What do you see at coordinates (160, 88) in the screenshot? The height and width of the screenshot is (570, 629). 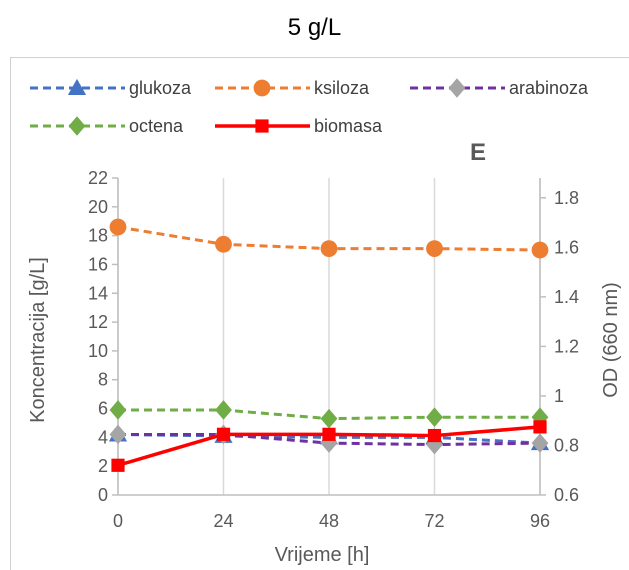 I see `legend-label: glukoza` at bounding box center [160, 88].